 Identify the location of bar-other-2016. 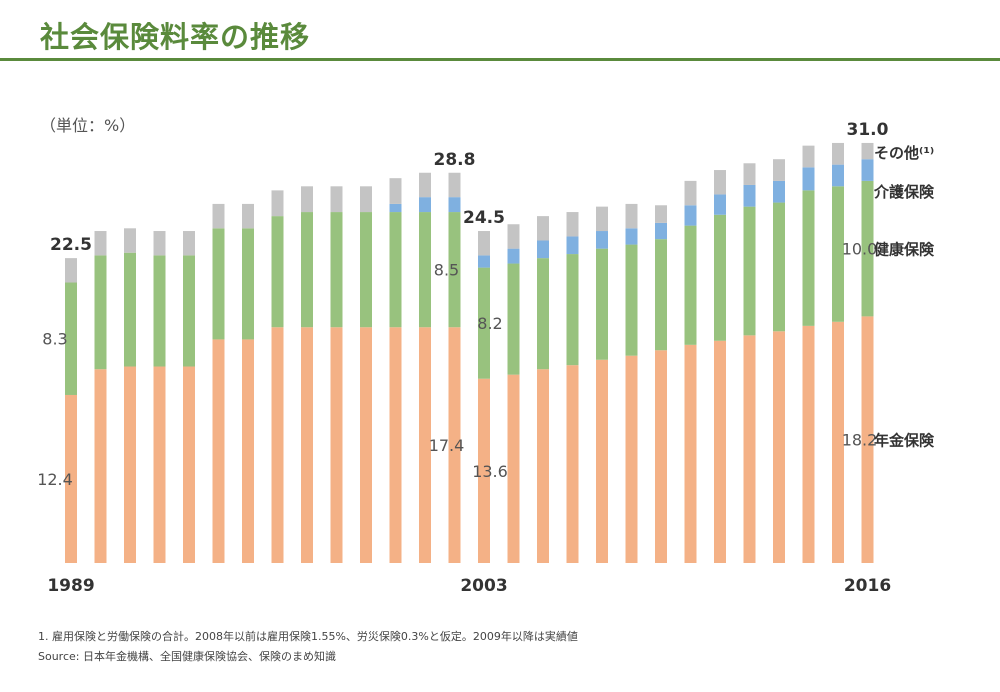
(867, 151).